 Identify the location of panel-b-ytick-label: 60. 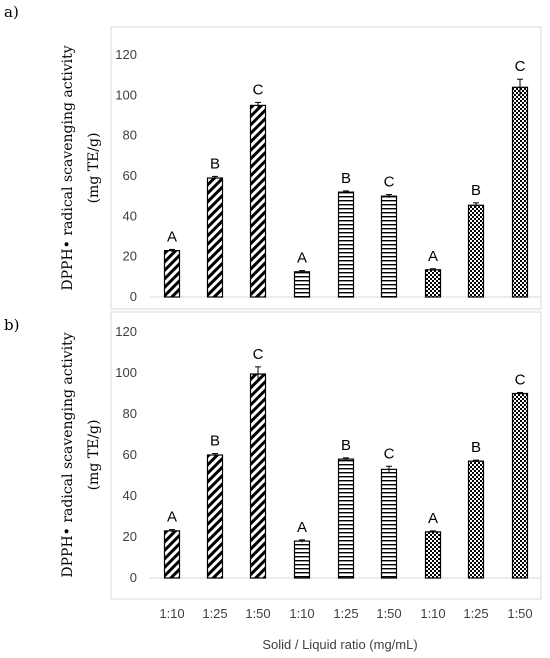
(130, 454).